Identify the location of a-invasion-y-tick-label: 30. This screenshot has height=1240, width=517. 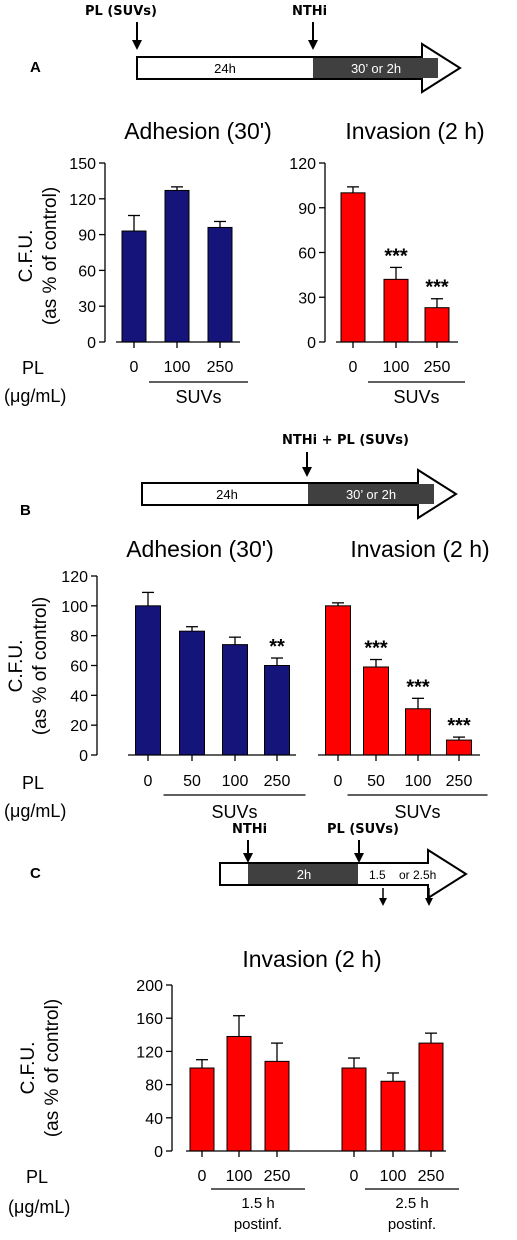
(307, 298).